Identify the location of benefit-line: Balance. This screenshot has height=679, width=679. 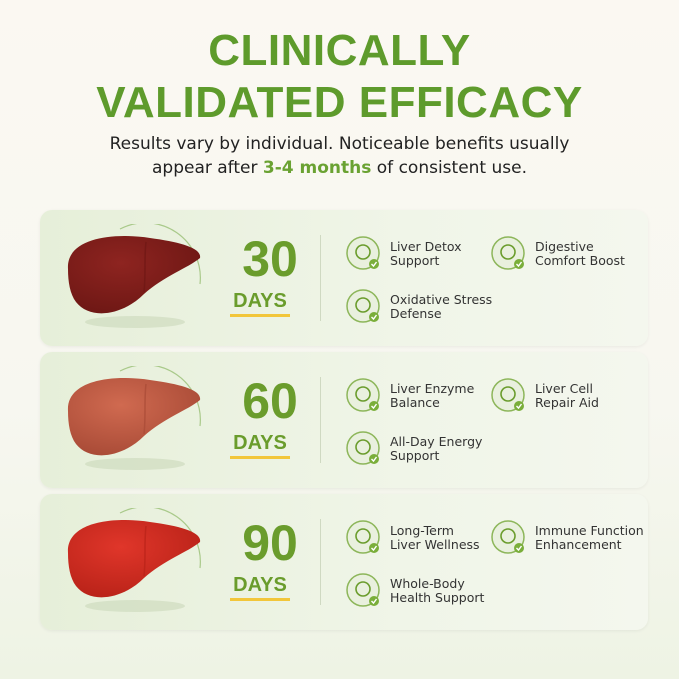
(415, 402).